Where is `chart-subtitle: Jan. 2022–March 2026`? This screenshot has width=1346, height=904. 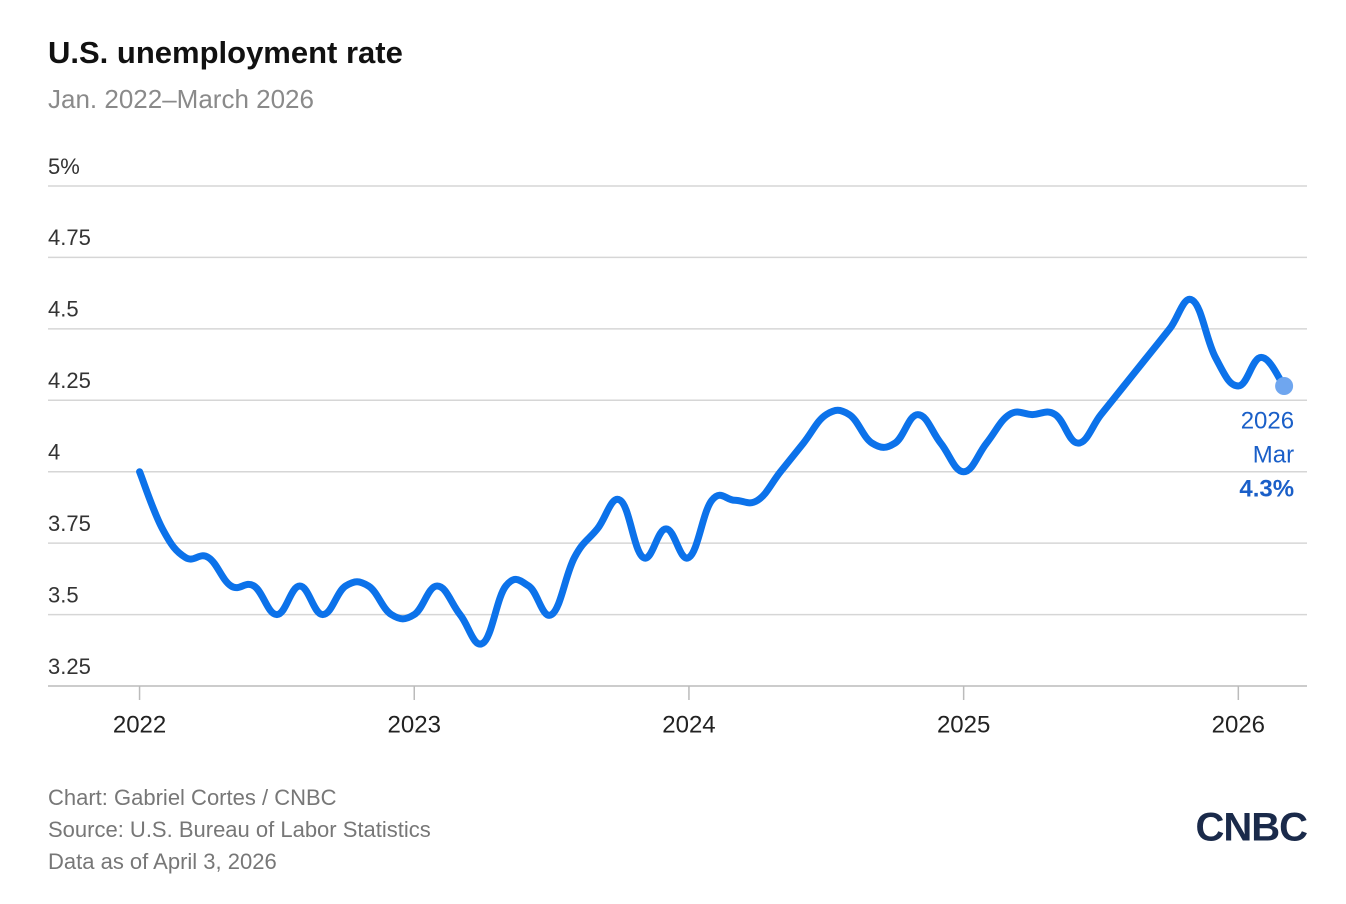 chart-subtitle: Jan. 2022–March 2026 is located at coordinates (181, 99).